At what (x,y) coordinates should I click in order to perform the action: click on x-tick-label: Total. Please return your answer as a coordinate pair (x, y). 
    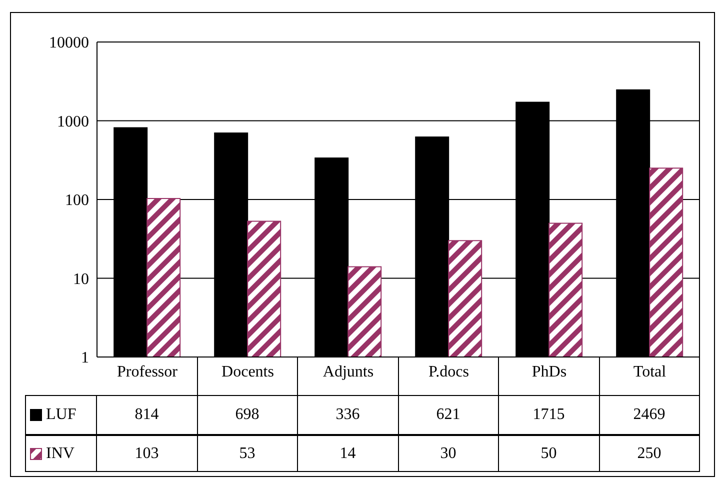
    Looking at the image, I should click on (650, 371).